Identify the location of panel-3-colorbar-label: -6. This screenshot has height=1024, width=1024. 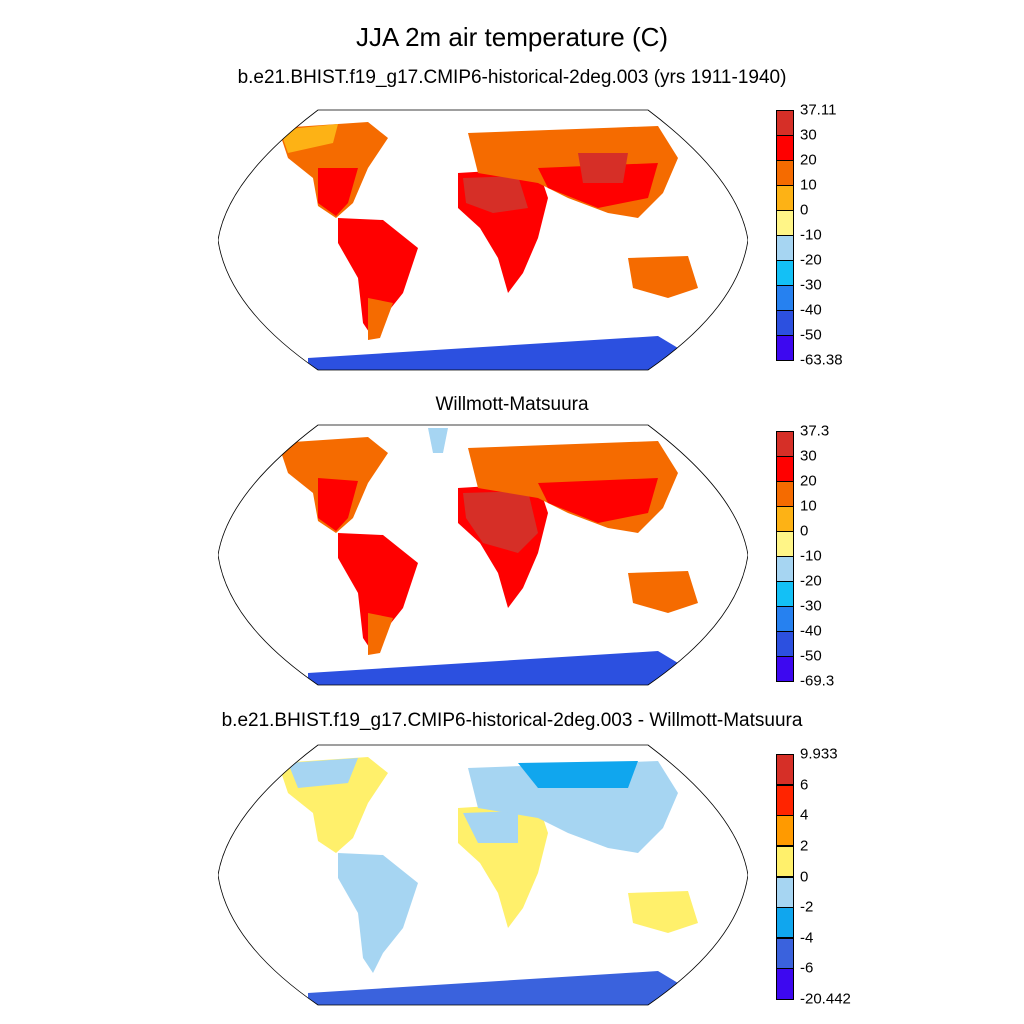
(807, 968).